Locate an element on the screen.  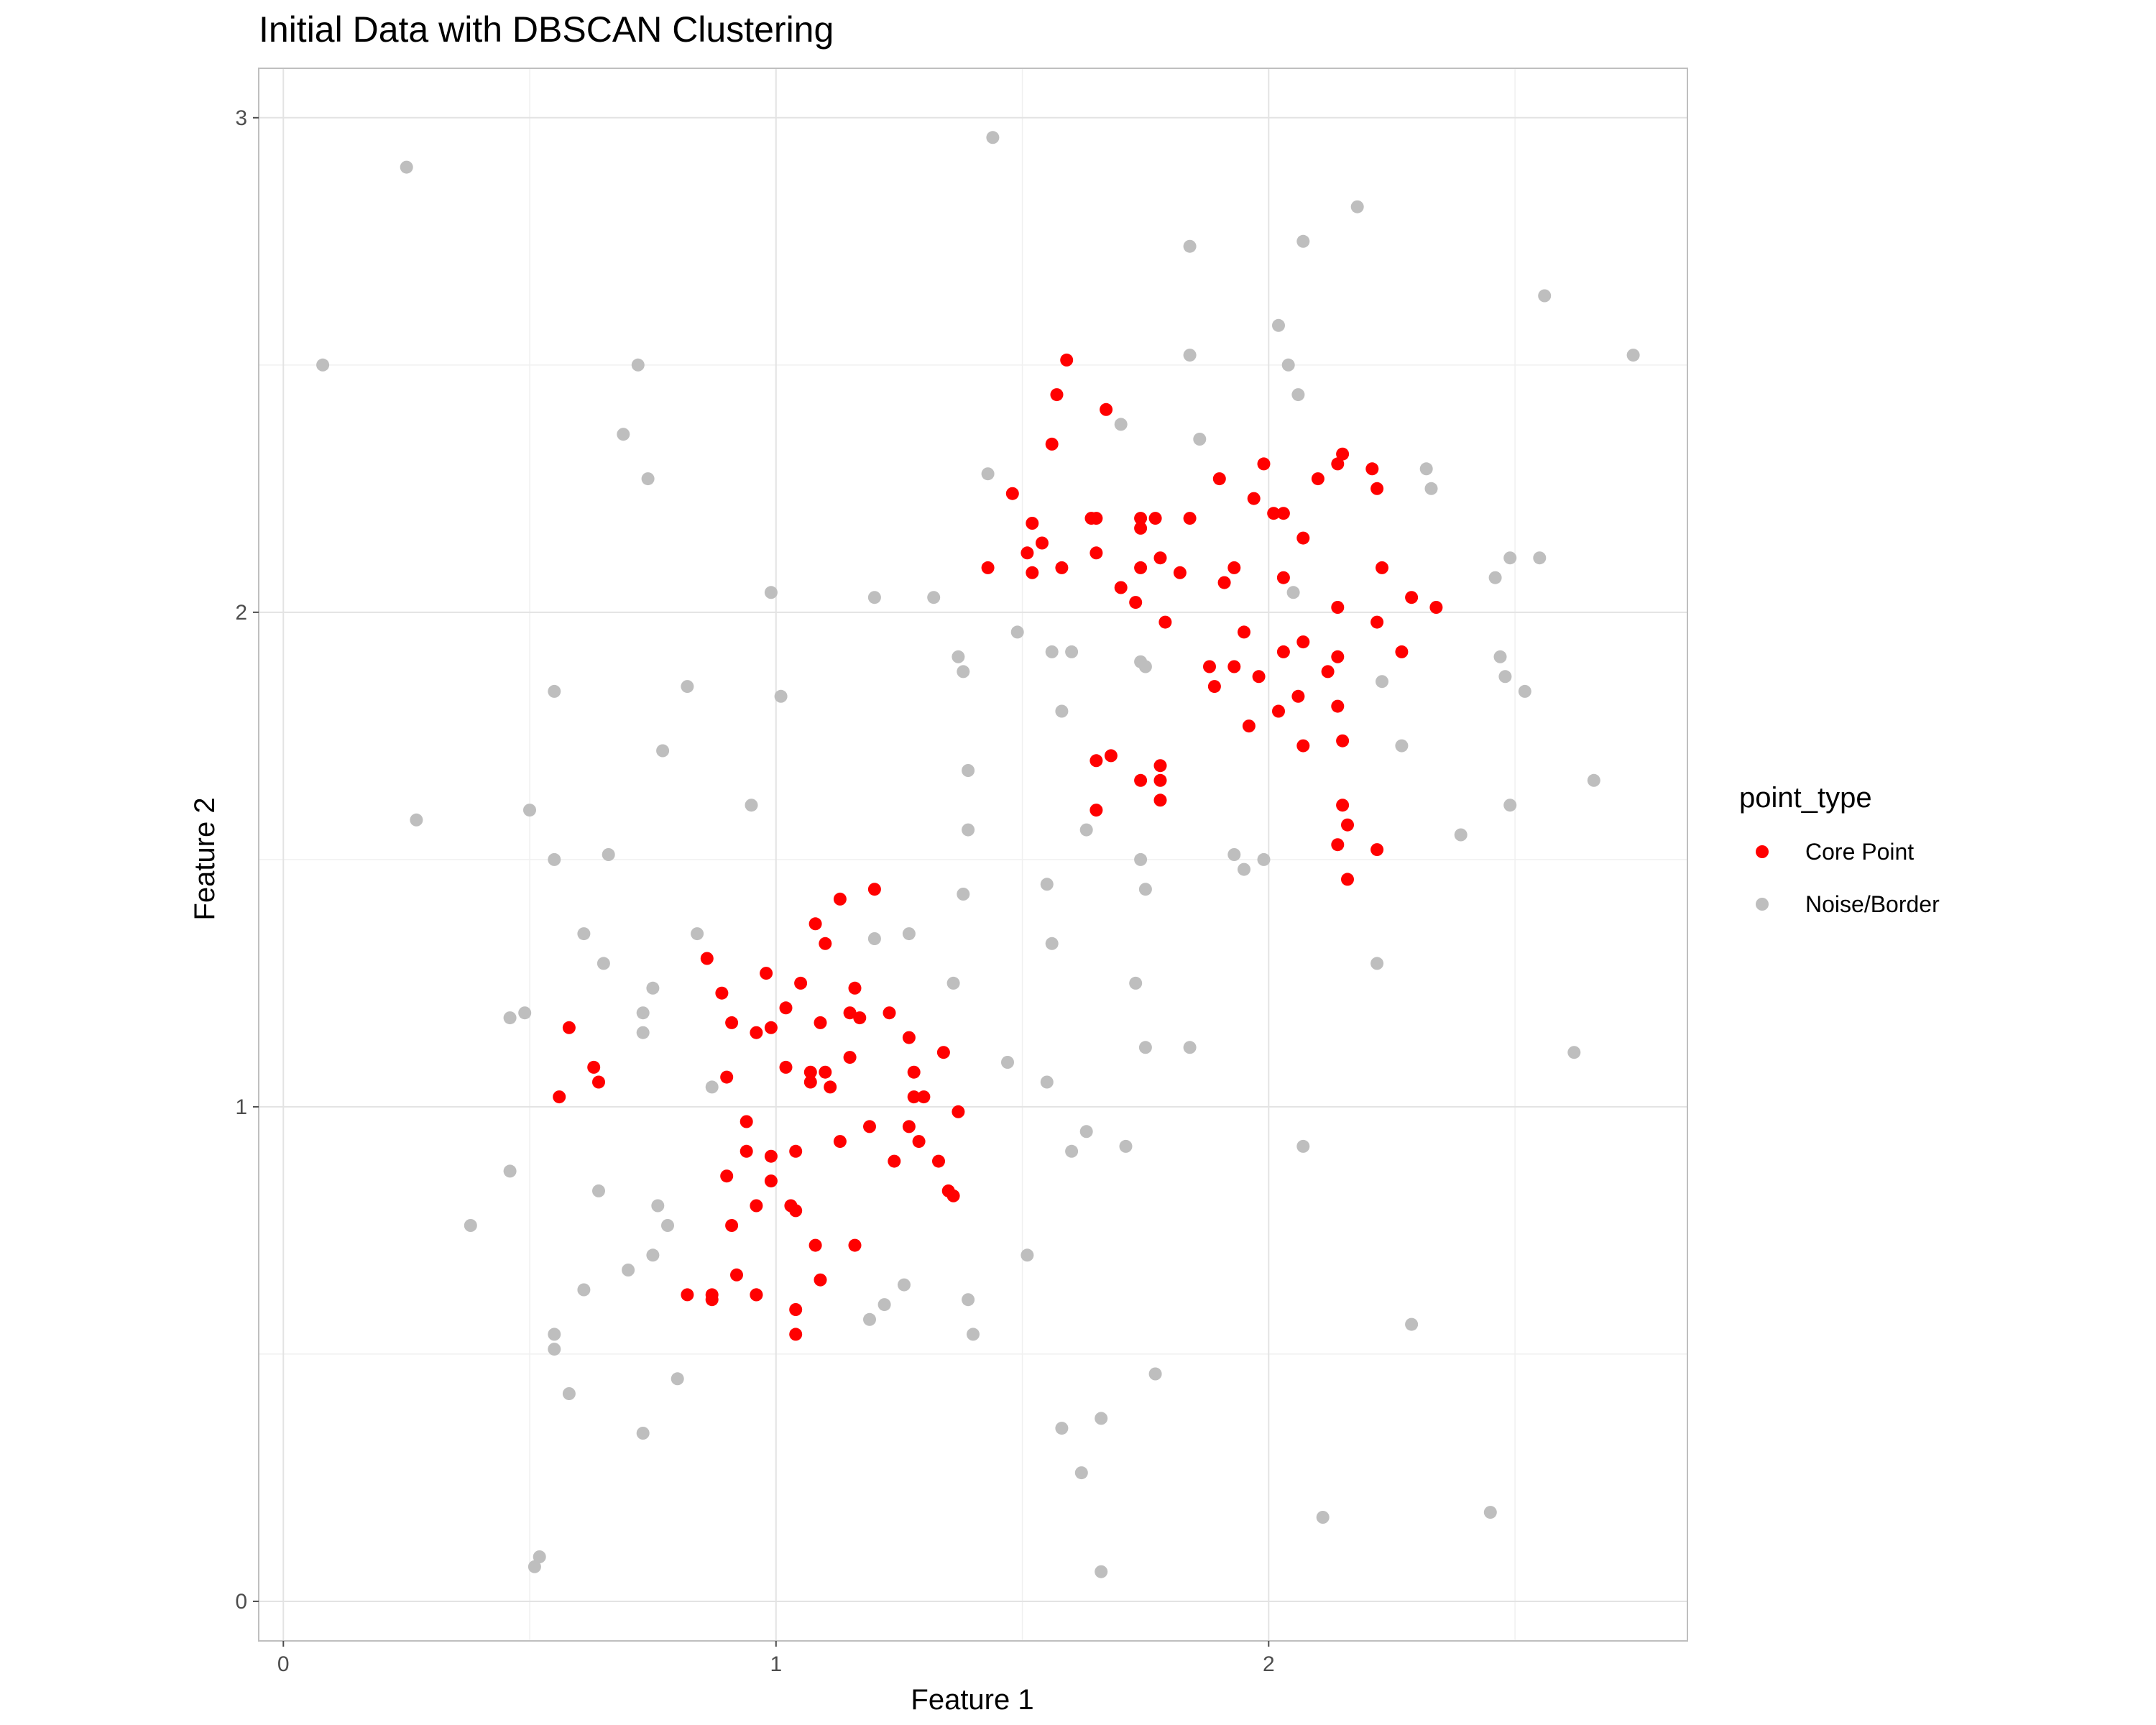
chart-title: Initial Data with DBSCAN Clustering is located at coordinates (546, 29).